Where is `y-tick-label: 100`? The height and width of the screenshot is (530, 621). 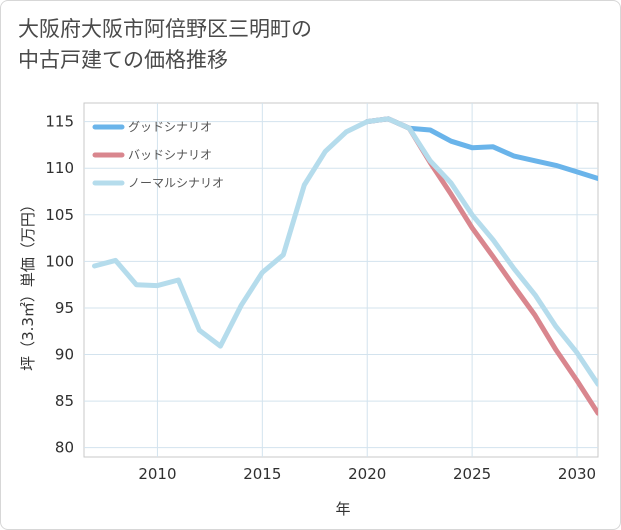
y-tick-label: 100 is located at coordinates (59, 261).